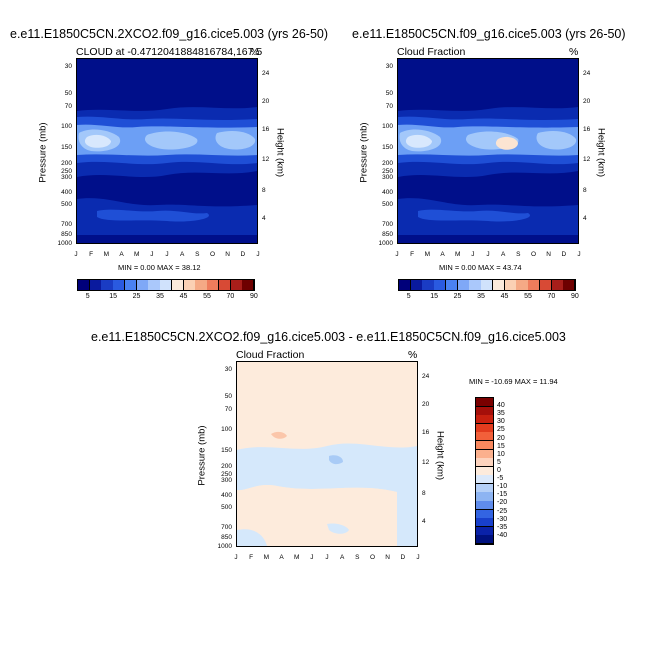 This screenshot has height=654, width=654. What do you see at coordinates (500, 479) in the screenshot?
I see `colorbar-label: -5` at bounding box center [500, 479].